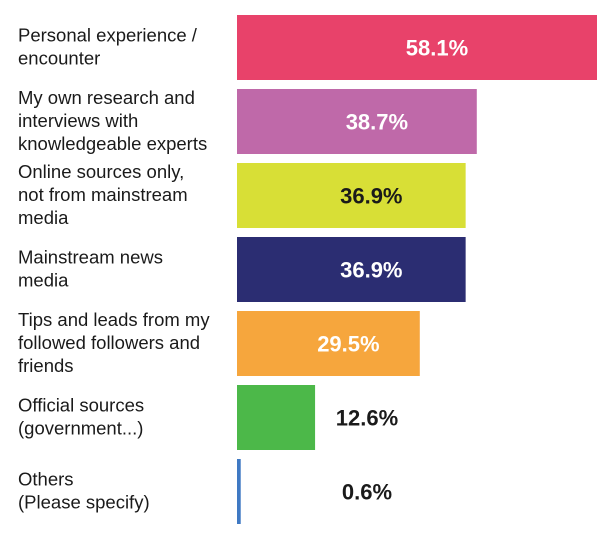  I want to click on value-label-4: 36.9%, so click(371, 270).